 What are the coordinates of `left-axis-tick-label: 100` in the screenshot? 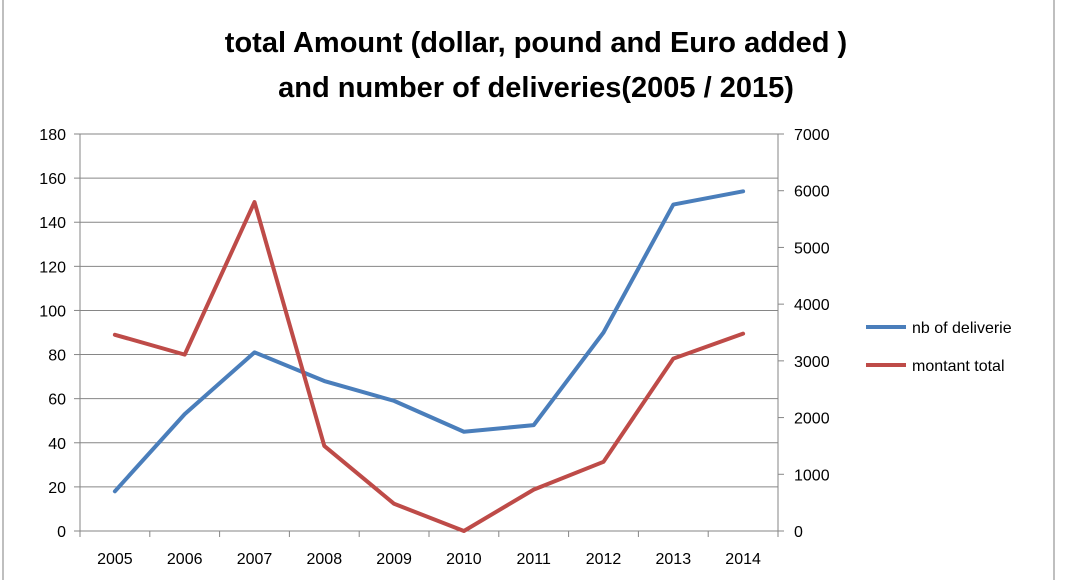 It's located at (52, 311).